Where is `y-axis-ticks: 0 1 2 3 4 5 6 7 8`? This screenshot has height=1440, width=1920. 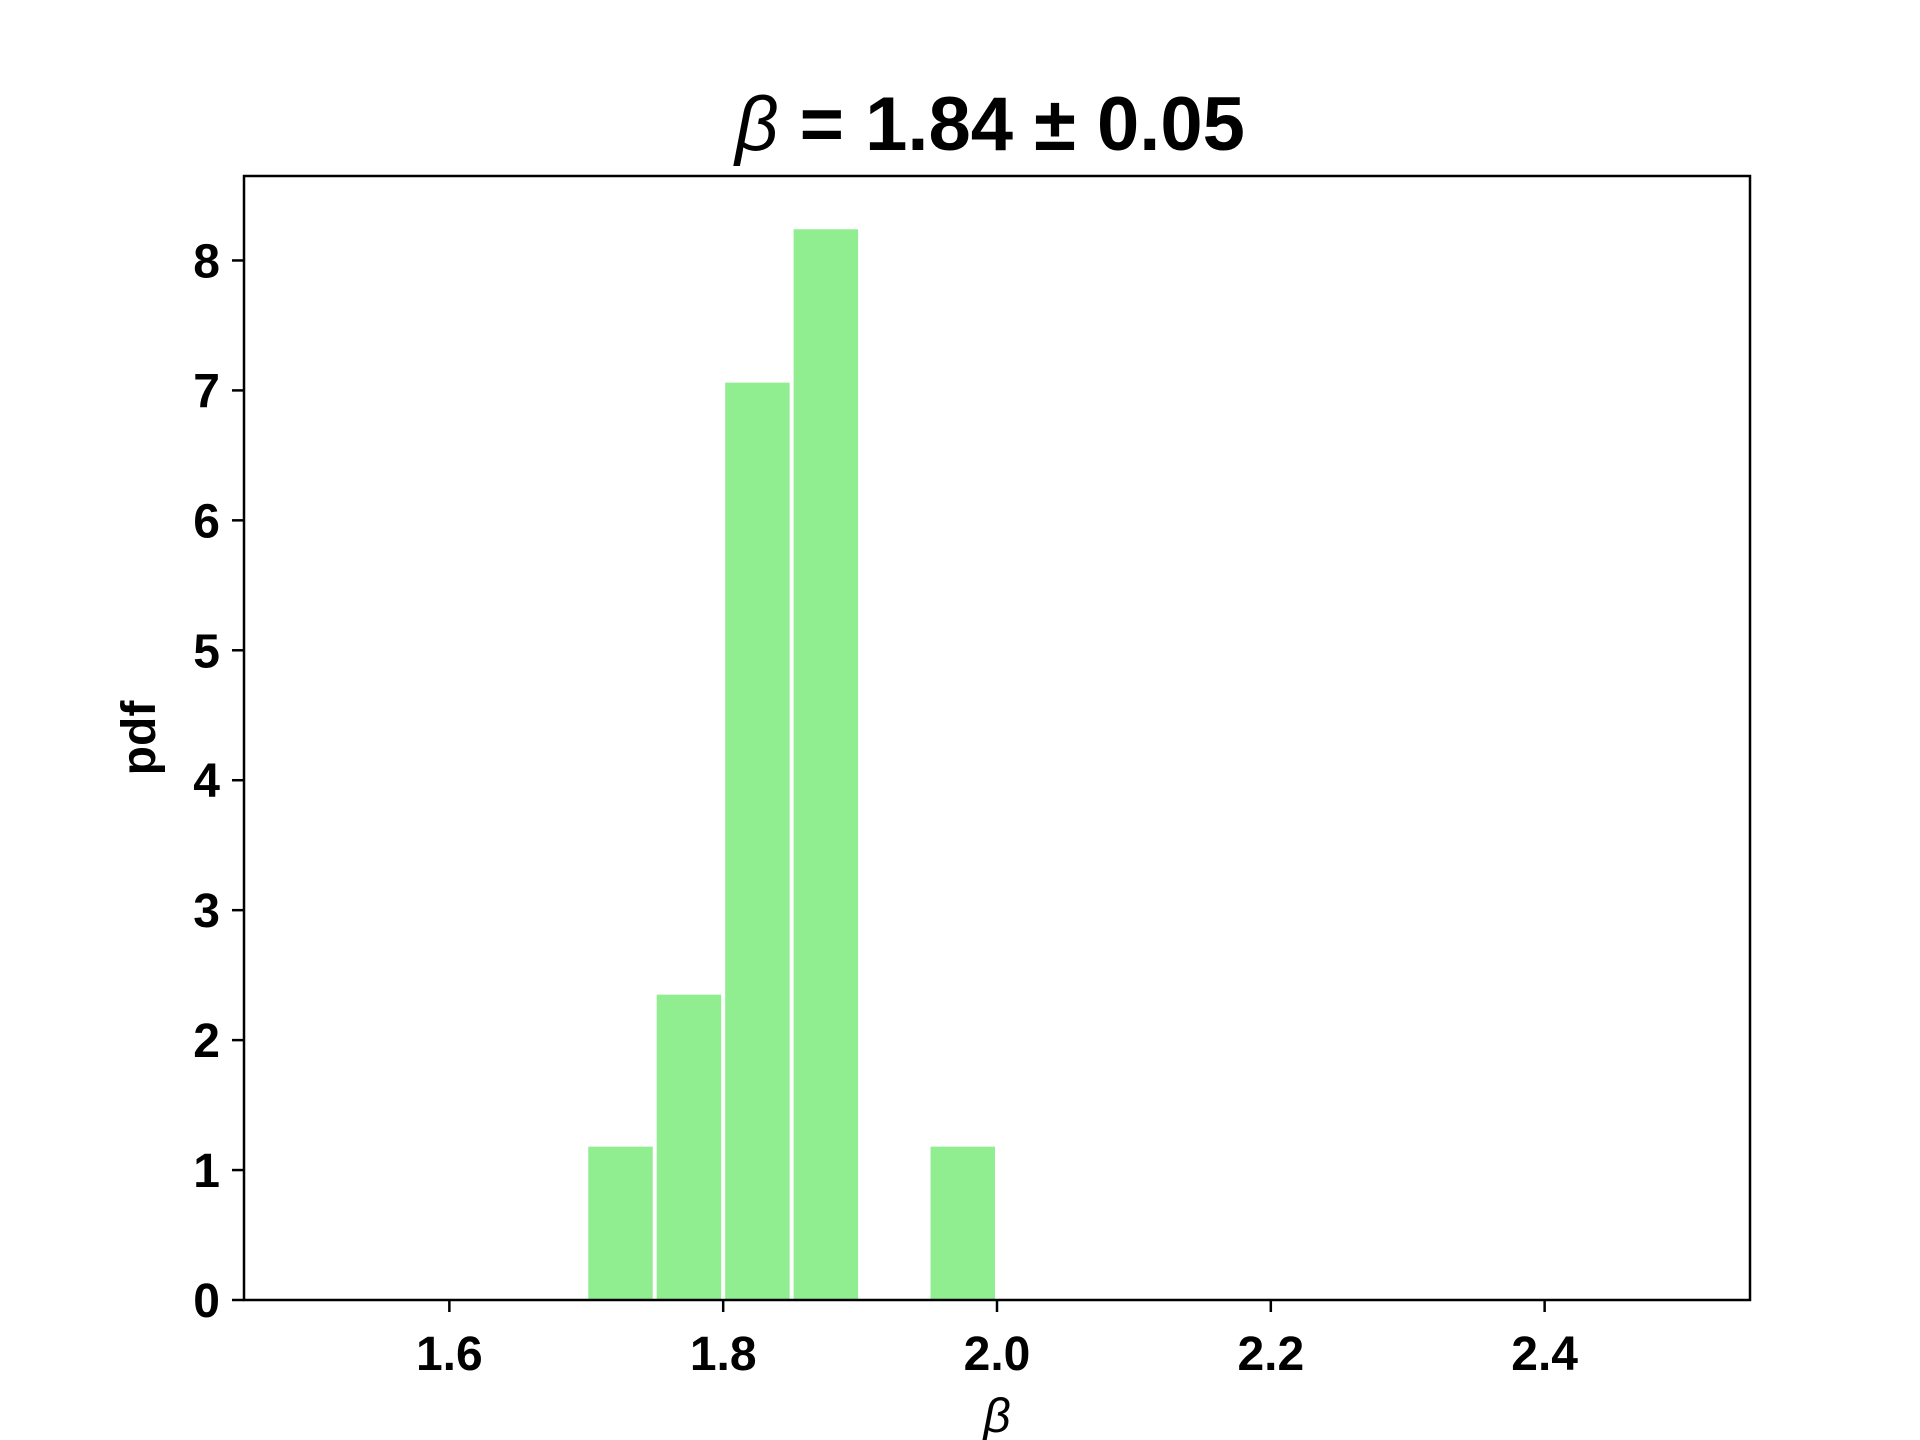
y-axis-ticks: 0 1 2 3 4 5 6 7 8 is located at coordinates (218, 781).